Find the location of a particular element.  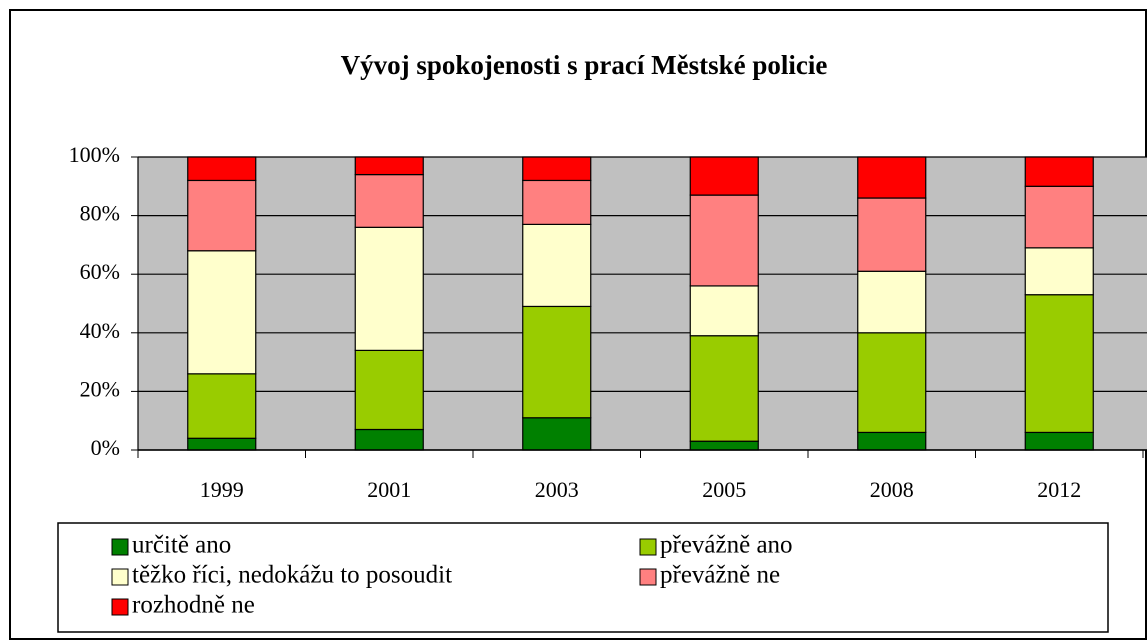

x-tick-label: 2005 is located at coordinates (724, 489).